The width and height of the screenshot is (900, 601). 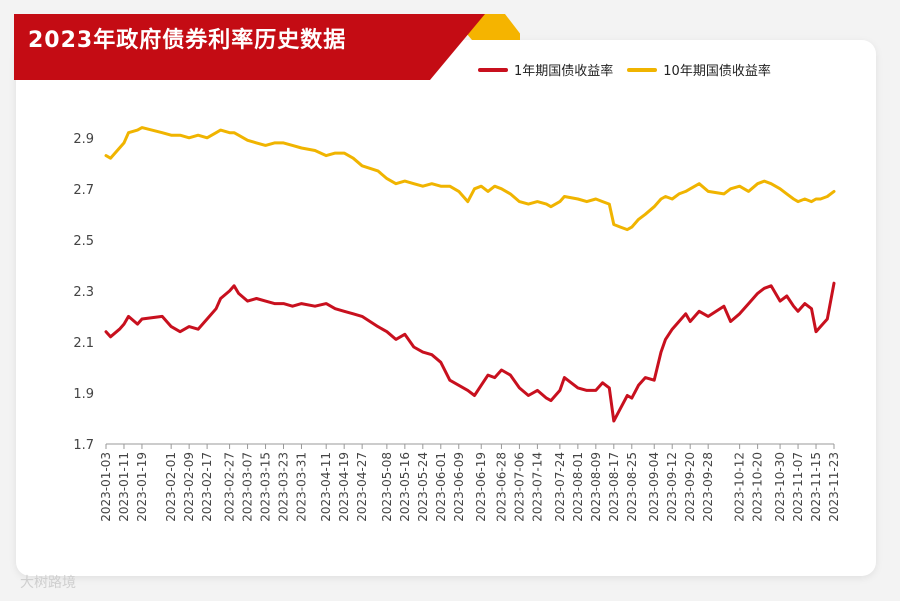 What do you see at coordinates (83, 190) in the screenshot?
I see `y-tick-label: 2.7` at bounding box center [83, 190].